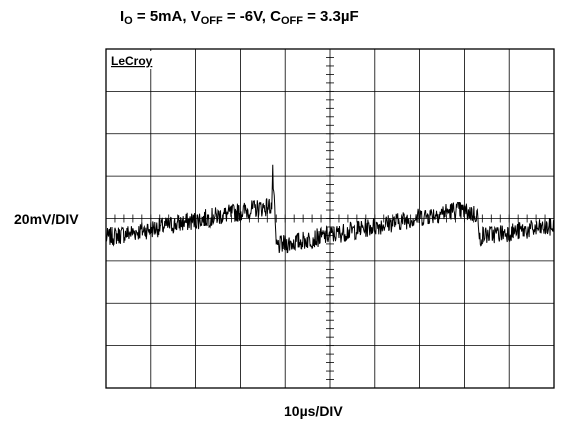 This screenshot has height=426, width=568. Describe the element at coordinates (46, 219) in the screenshot. I see `y-axis-label: 20mV/DIV` at that location.